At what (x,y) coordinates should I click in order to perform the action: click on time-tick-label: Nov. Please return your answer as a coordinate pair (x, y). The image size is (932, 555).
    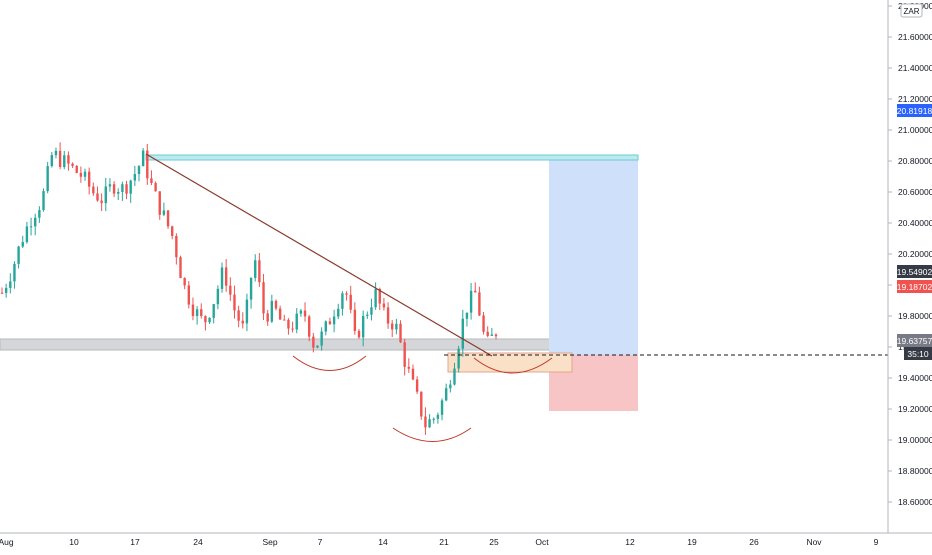
    Looking at the image, I should click on (814, 542).